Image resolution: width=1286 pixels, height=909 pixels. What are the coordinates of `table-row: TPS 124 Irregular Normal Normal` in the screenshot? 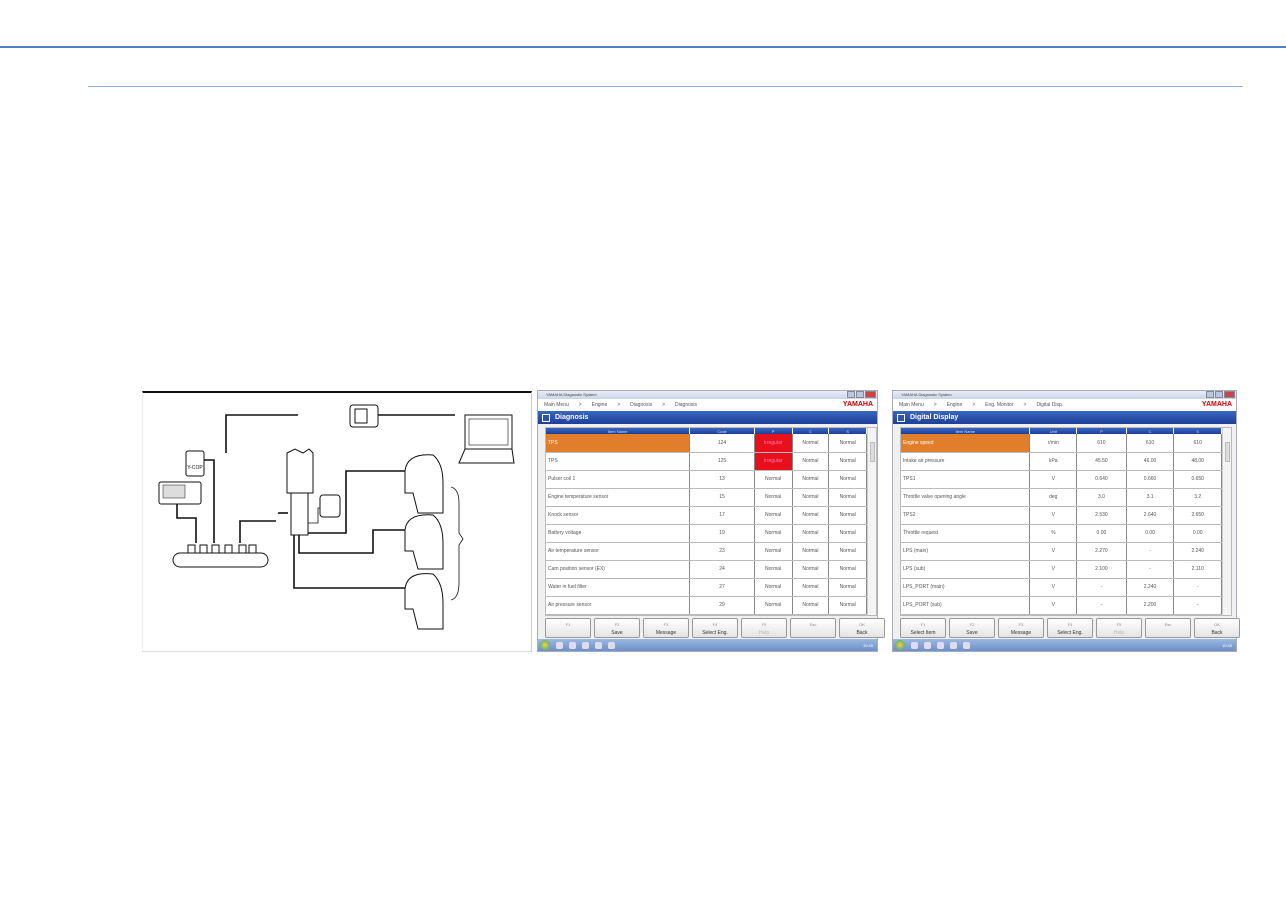 It's located at (711, 443).